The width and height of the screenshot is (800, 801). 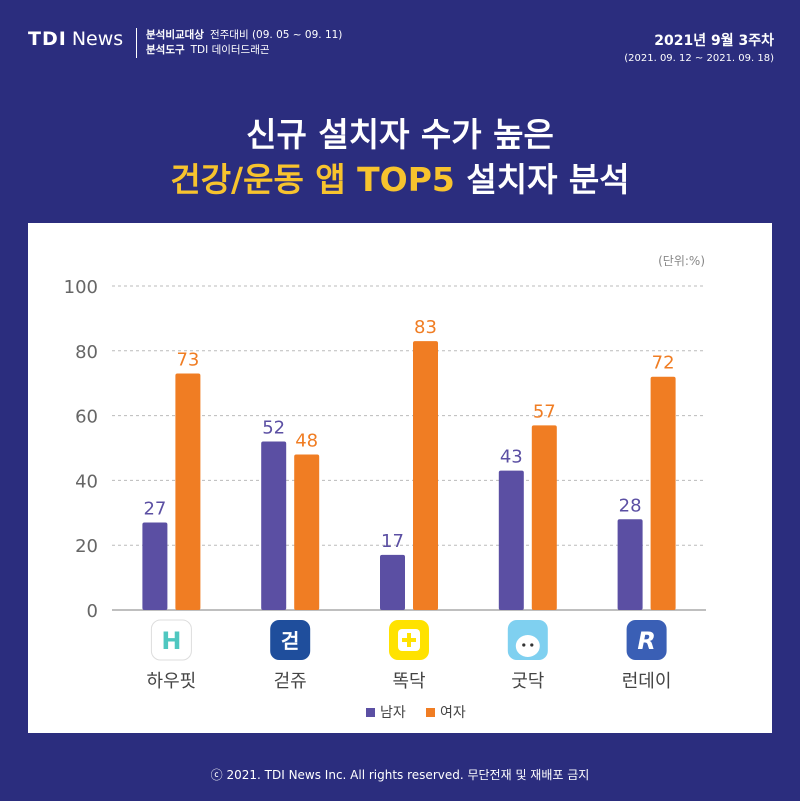 I want to click on data-label: 27, so click(x=154, y=509).